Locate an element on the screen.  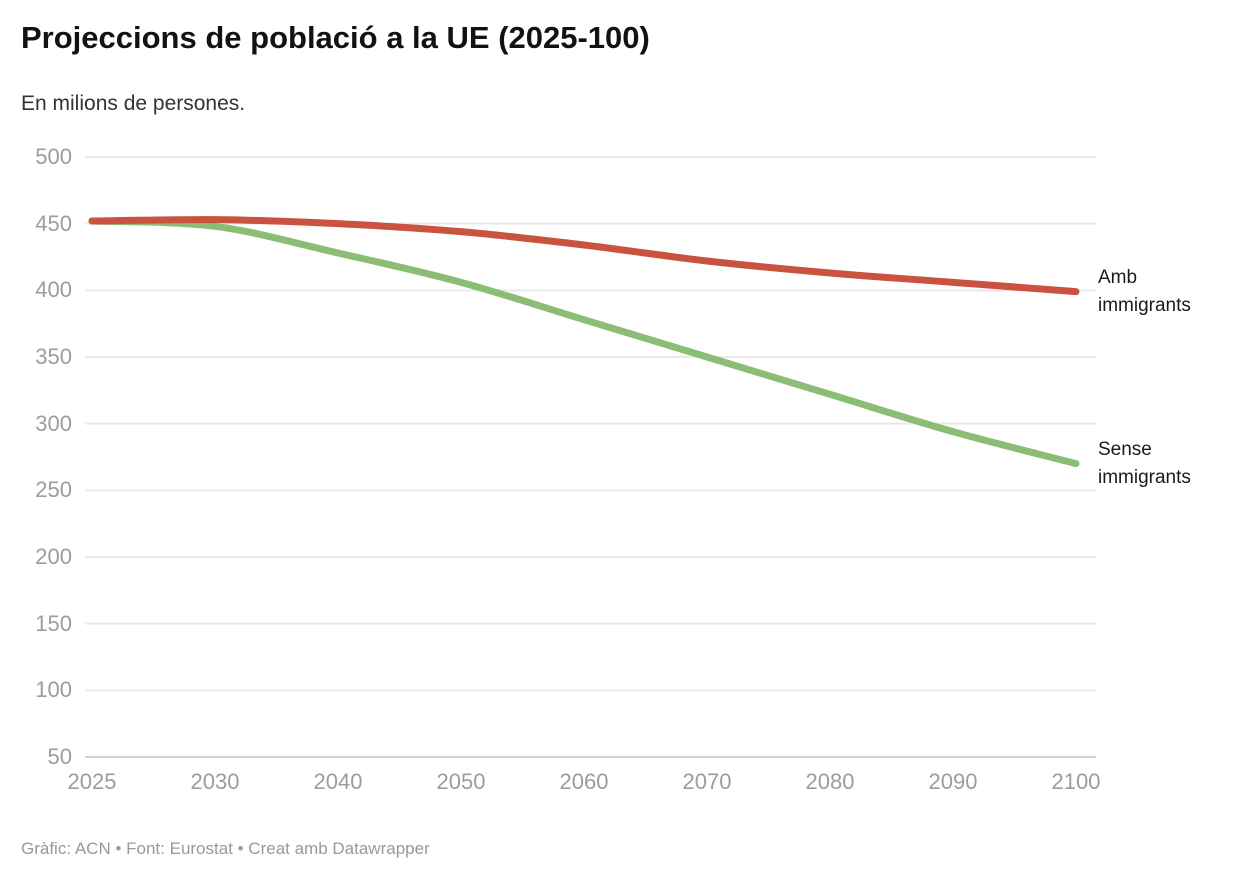
y-tick-label-200: 200 is located at coordinates (53, 556).